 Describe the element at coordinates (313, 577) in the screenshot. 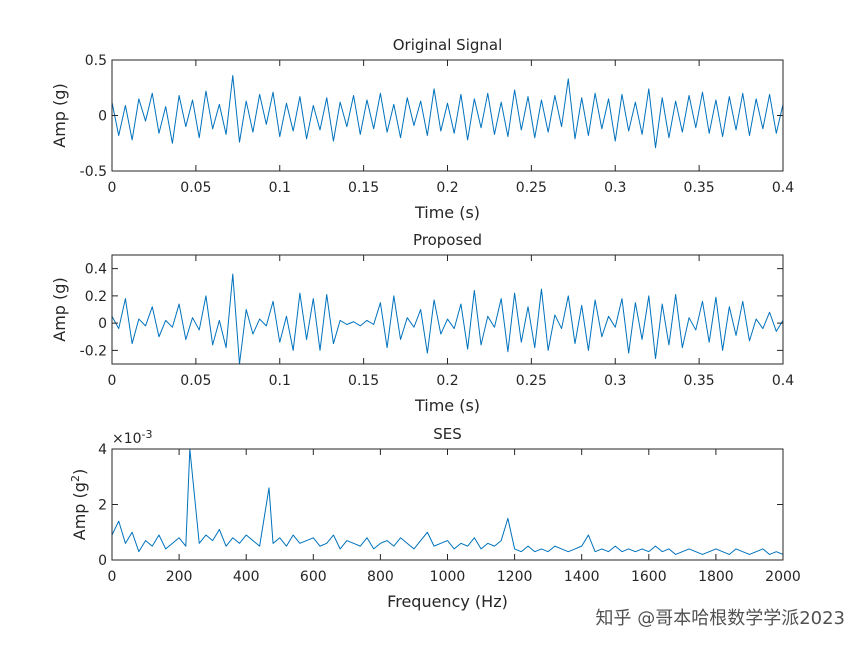

I see `x-tick-label: 600` at that location.